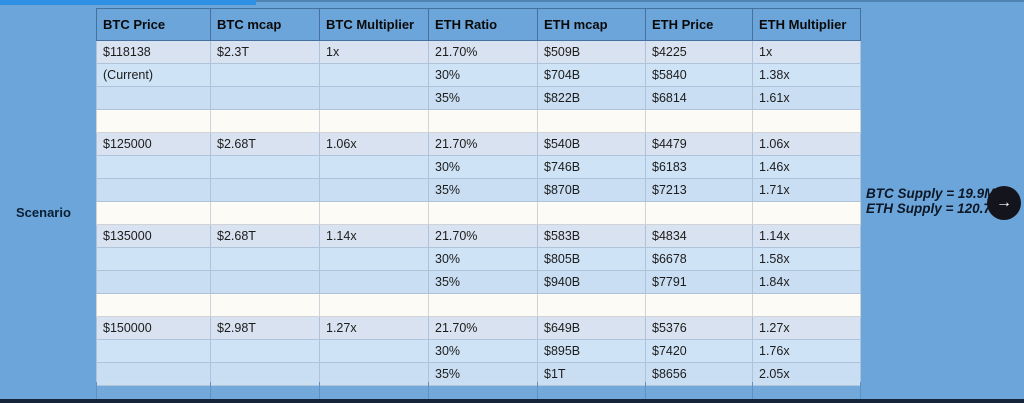 This screenshot has height=403, width=1024. I want to click on table-cell: $5840, so click(699, 75).